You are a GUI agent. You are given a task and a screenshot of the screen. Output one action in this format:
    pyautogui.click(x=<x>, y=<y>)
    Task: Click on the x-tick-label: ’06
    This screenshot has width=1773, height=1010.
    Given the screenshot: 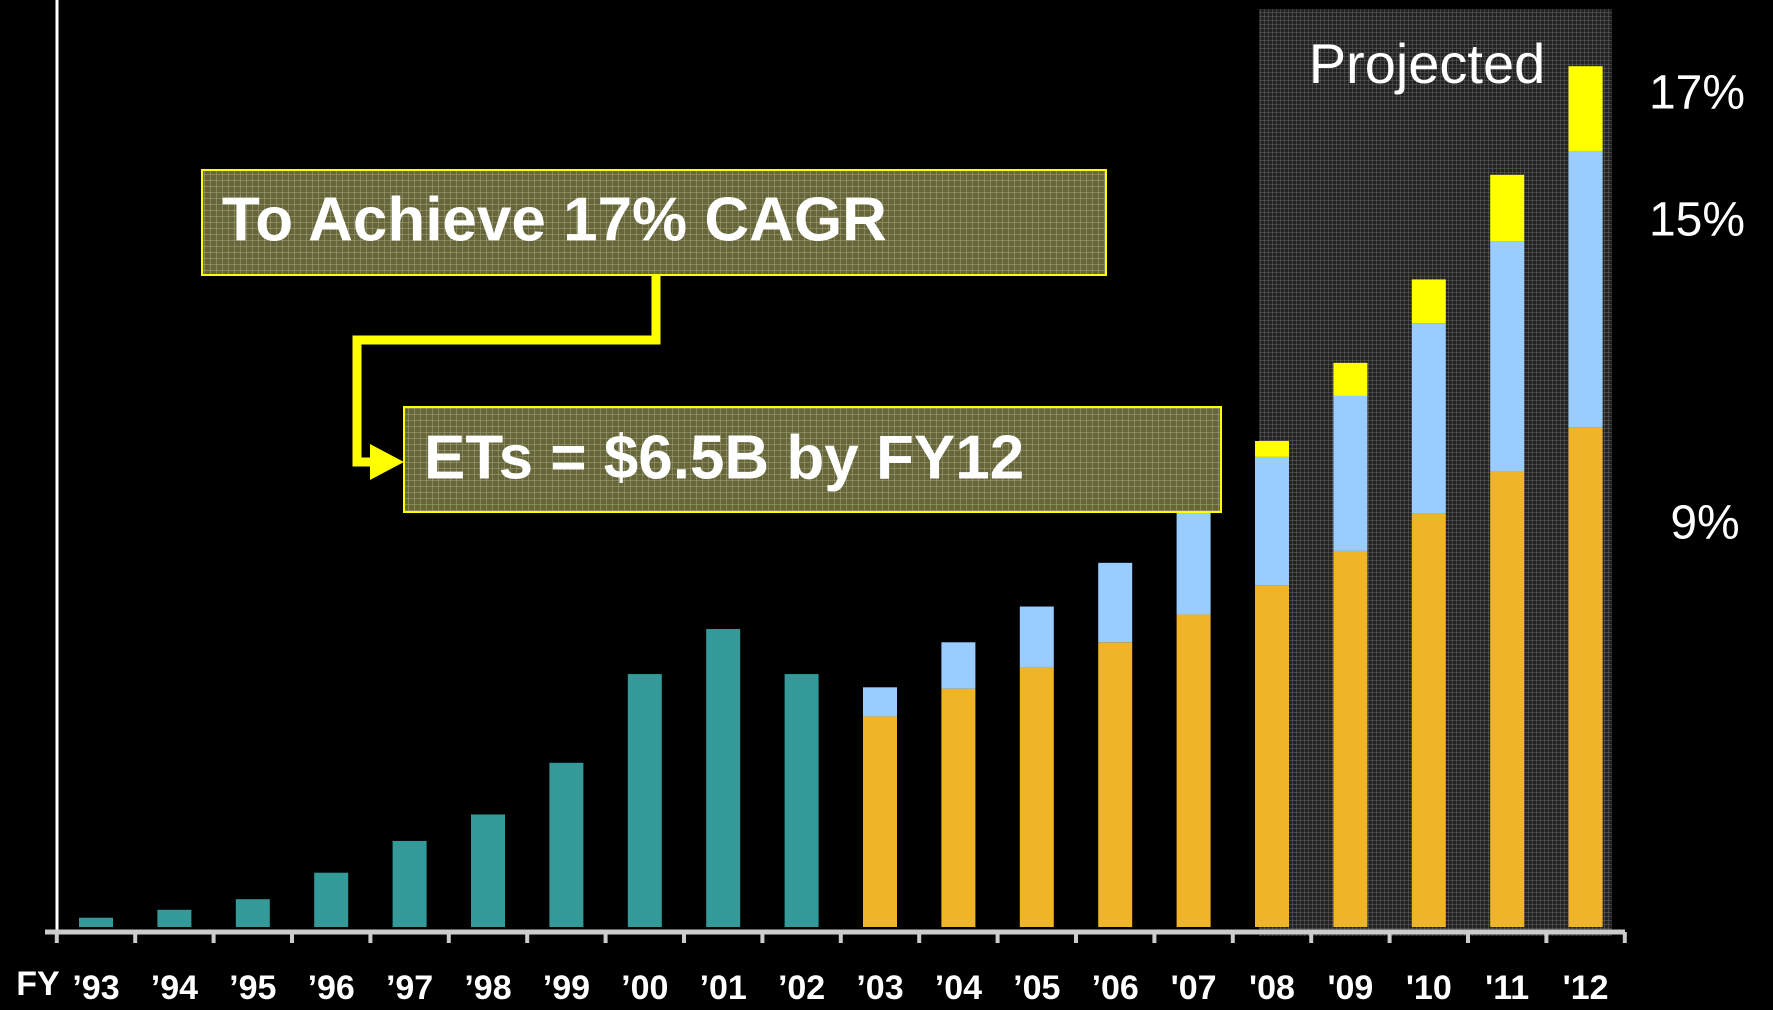 What is the action you would take?
    pyautogui.click(x=1115, y=988)
    